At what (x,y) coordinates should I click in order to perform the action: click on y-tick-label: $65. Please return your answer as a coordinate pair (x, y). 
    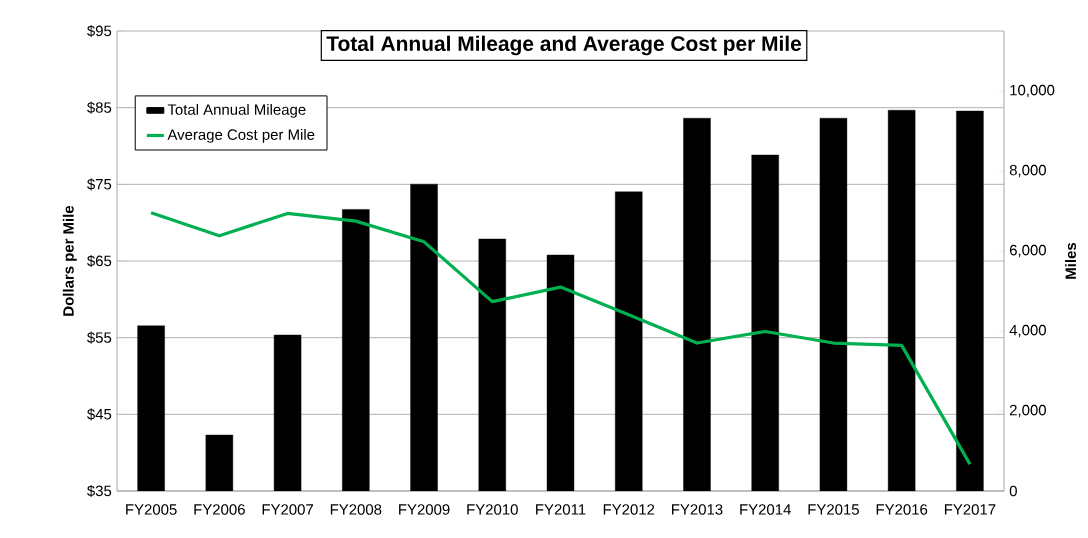
    Looking at the image, I should click on (99, 261).